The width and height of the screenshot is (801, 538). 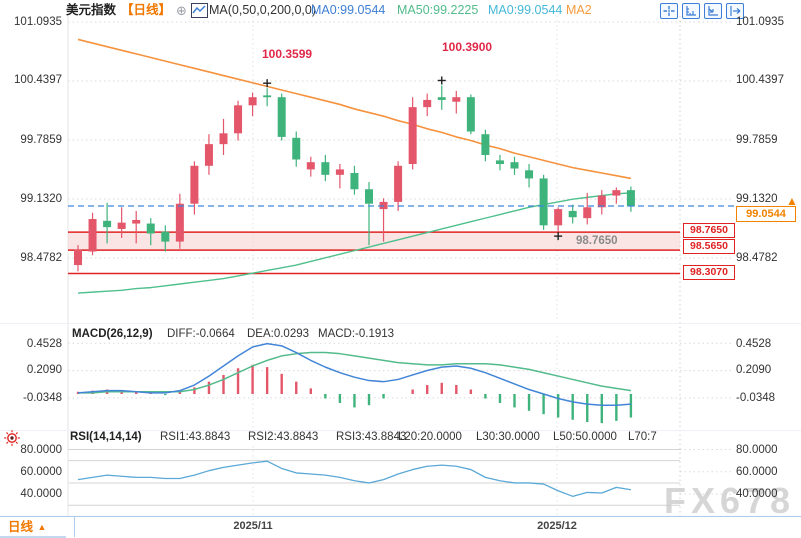 What do you see at coordinates (430, 437) in the screenshot?
I see `rsi-l20-label: L20:20.0000` at bounding box center [430, 437].